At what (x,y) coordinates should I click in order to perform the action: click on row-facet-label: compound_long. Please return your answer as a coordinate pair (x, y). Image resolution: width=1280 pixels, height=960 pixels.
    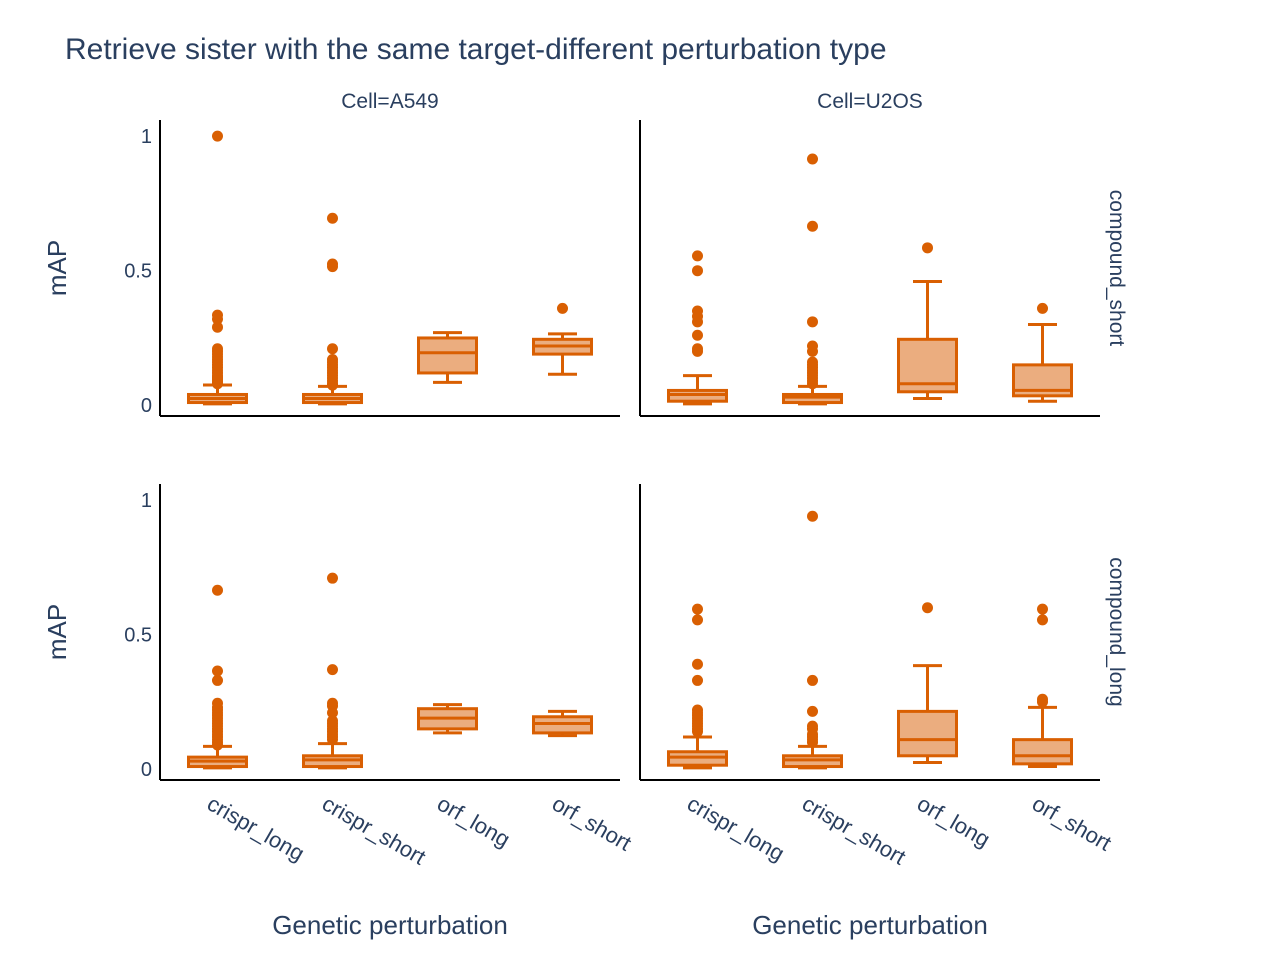
    Looking at the image, I should click on (1116, 631).